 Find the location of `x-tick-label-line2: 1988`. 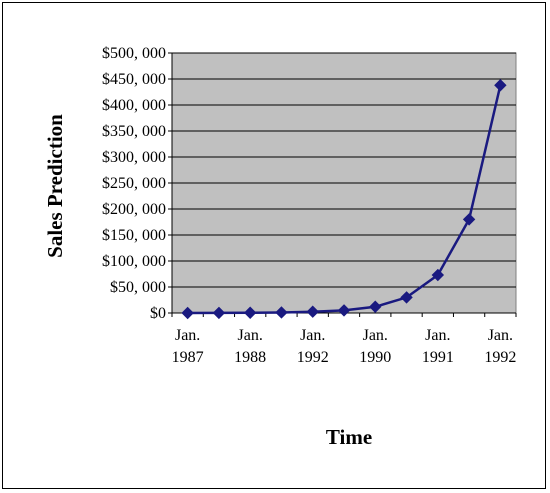

x-tick-label-line2: 1988 is located at coordinates (250, 357).